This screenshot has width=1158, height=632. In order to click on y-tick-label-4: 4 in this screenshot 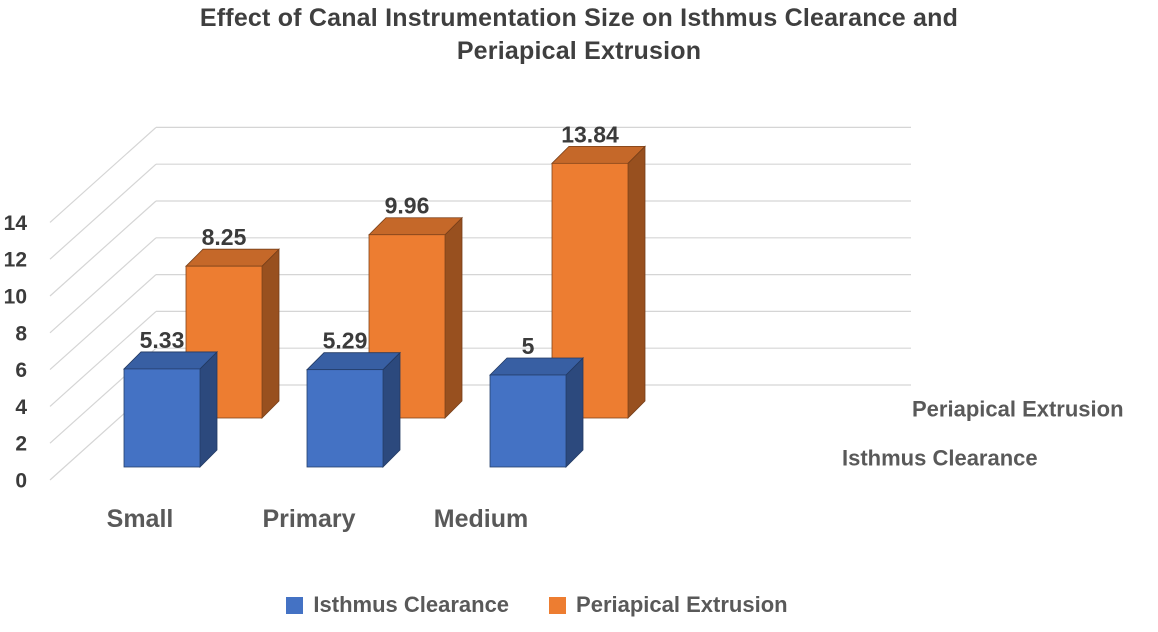, I will do `click(21, 407)`.